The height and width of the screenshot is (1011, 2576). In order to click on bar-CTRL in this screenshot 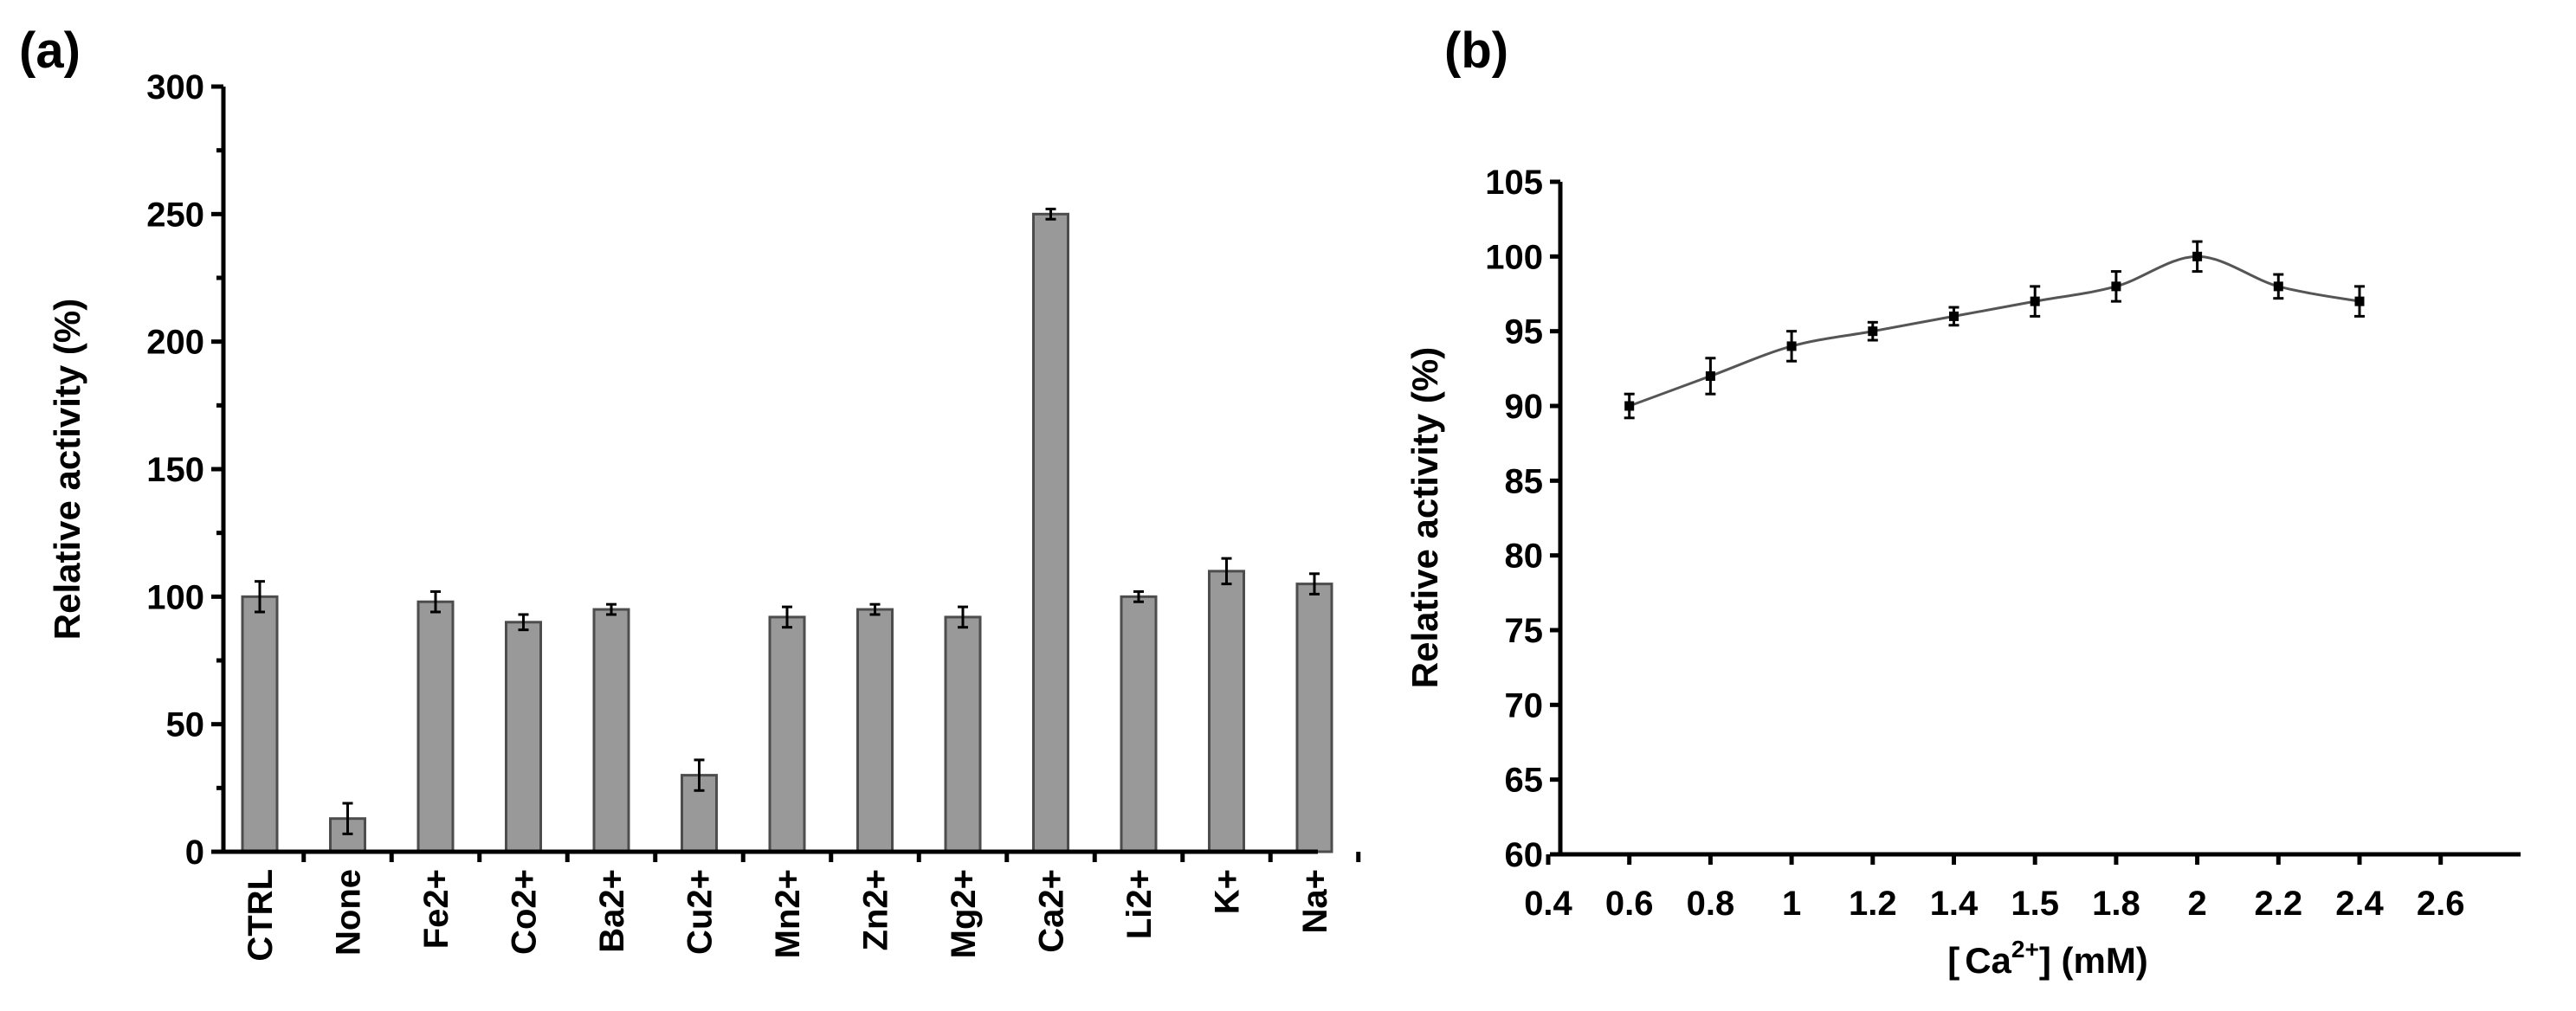, I will do `click(260, 724)`.